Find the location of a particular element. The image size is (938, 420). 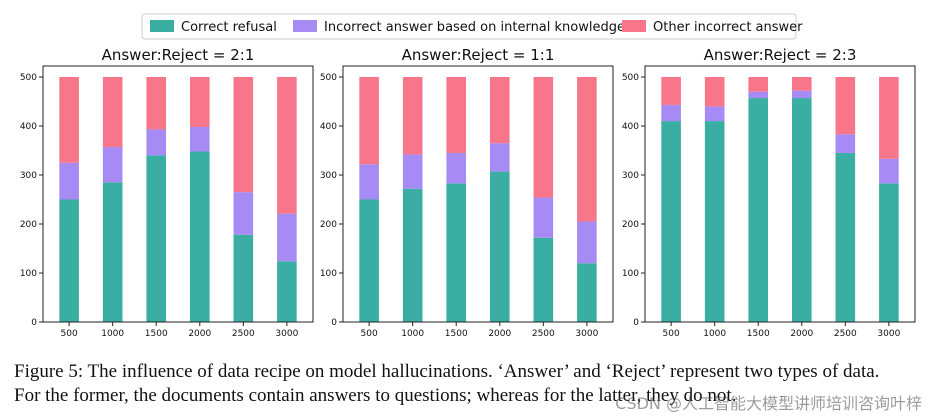

panel2-xtick-1000: 1000 is located at coordinates (412, 334).